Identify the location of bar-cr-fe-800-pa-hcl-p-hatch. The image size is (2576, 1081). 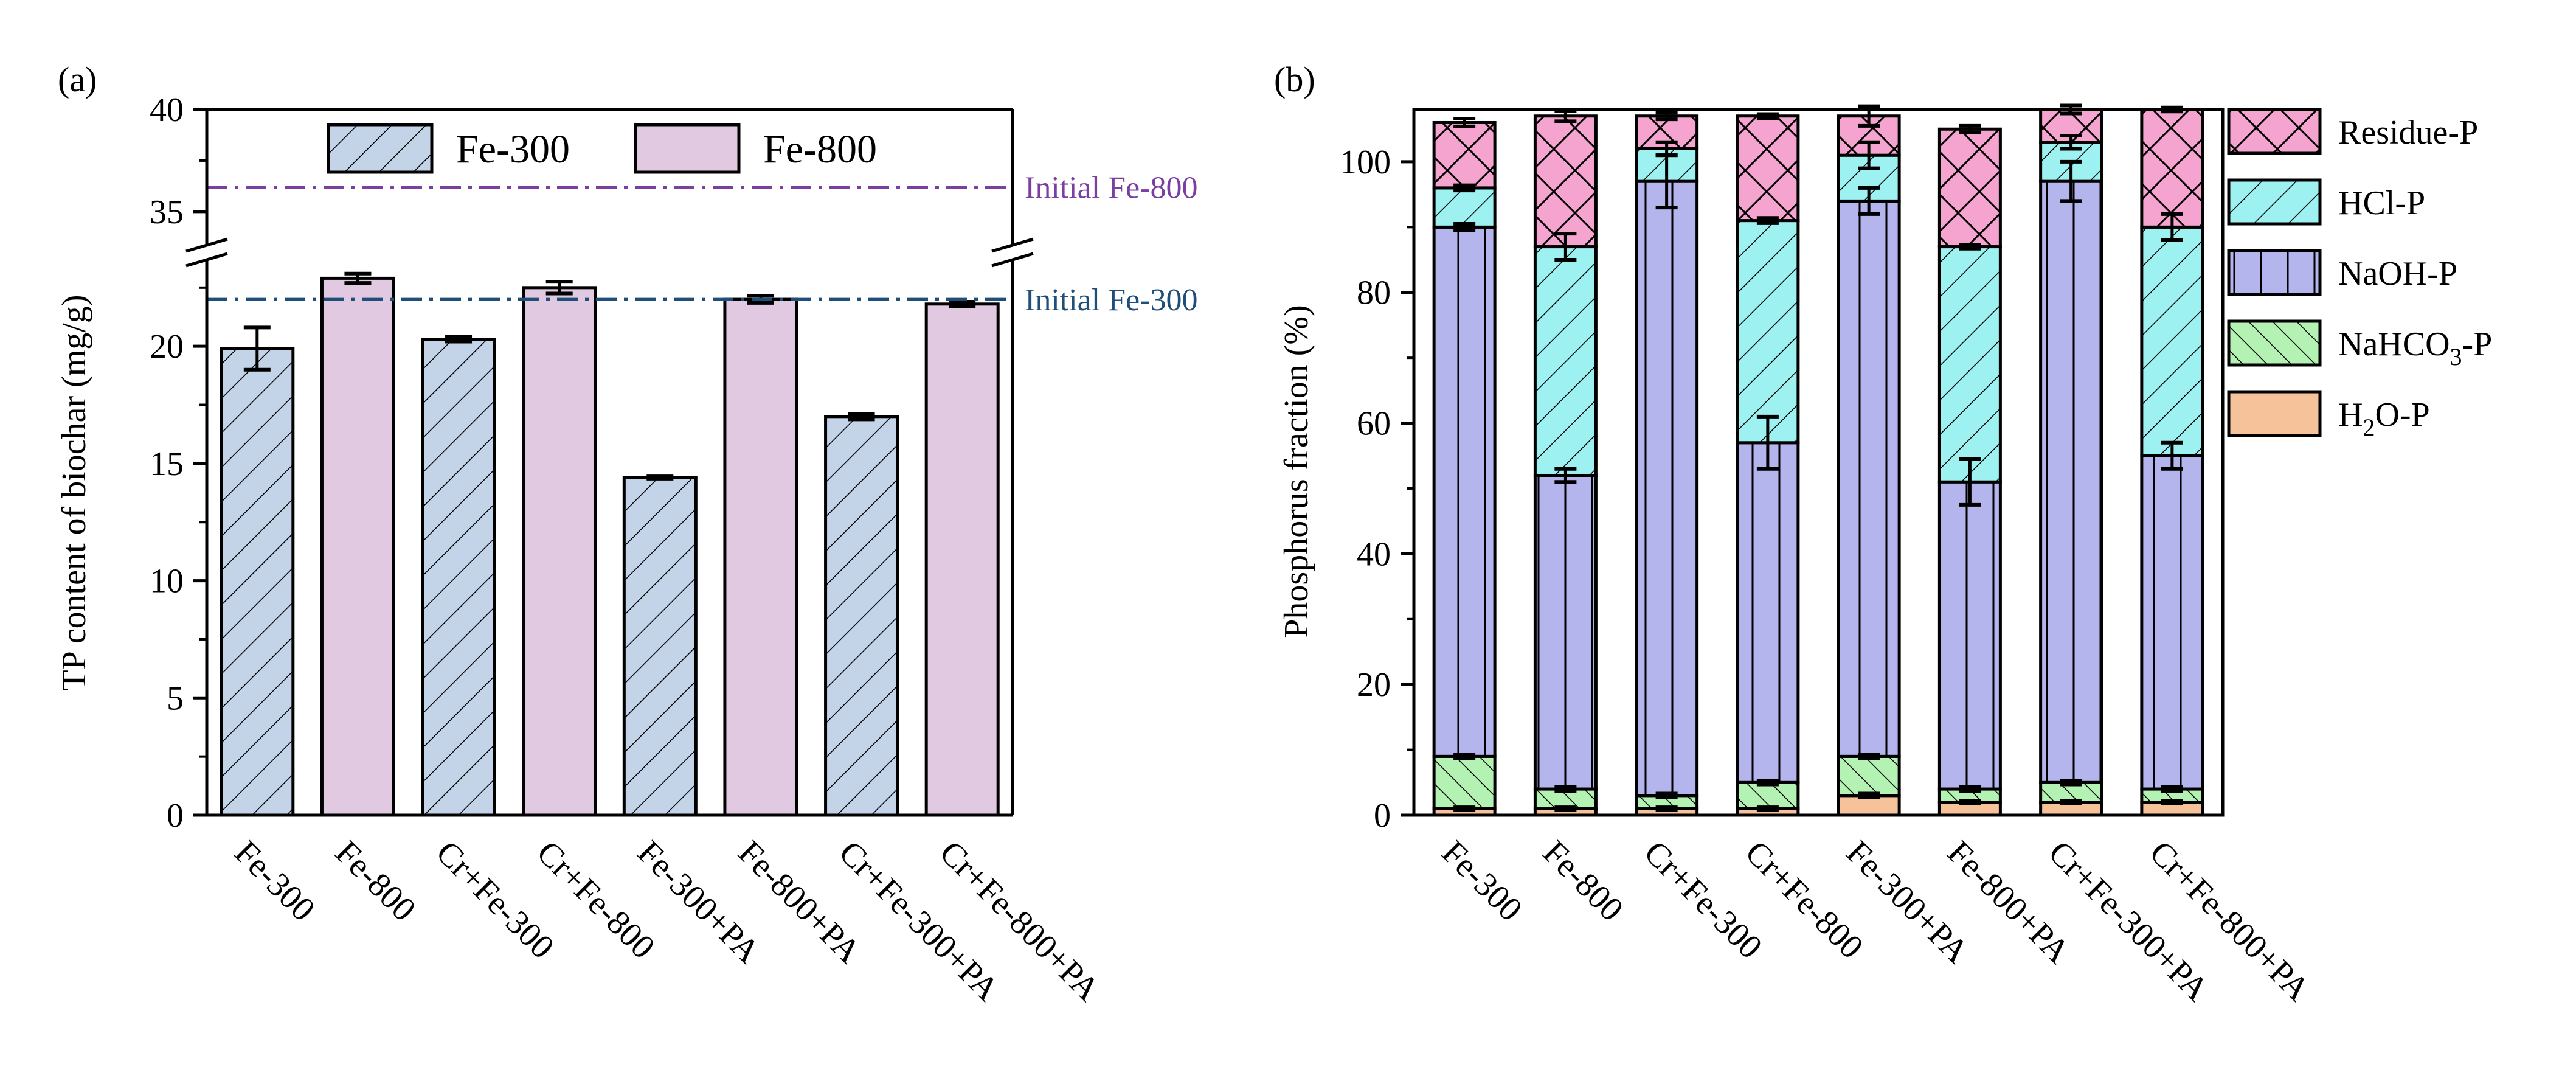
(2172, 342).